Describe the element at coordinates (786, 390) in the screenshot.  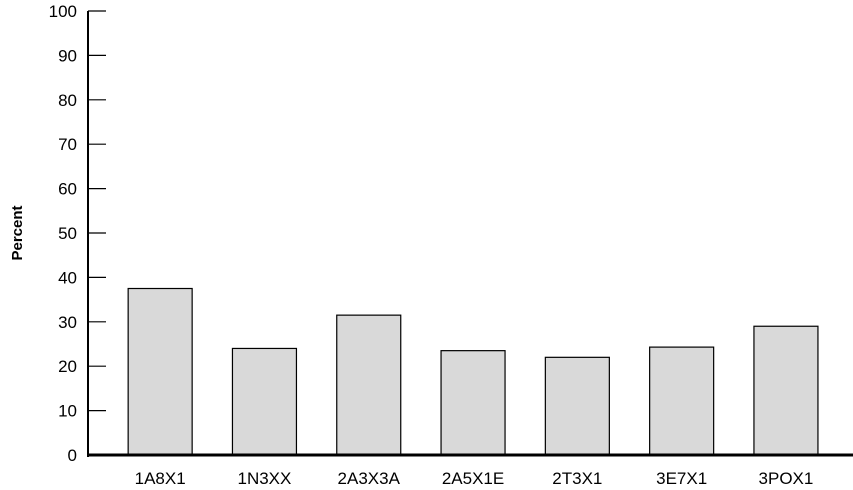
I see `bar-3pox1` at that location.